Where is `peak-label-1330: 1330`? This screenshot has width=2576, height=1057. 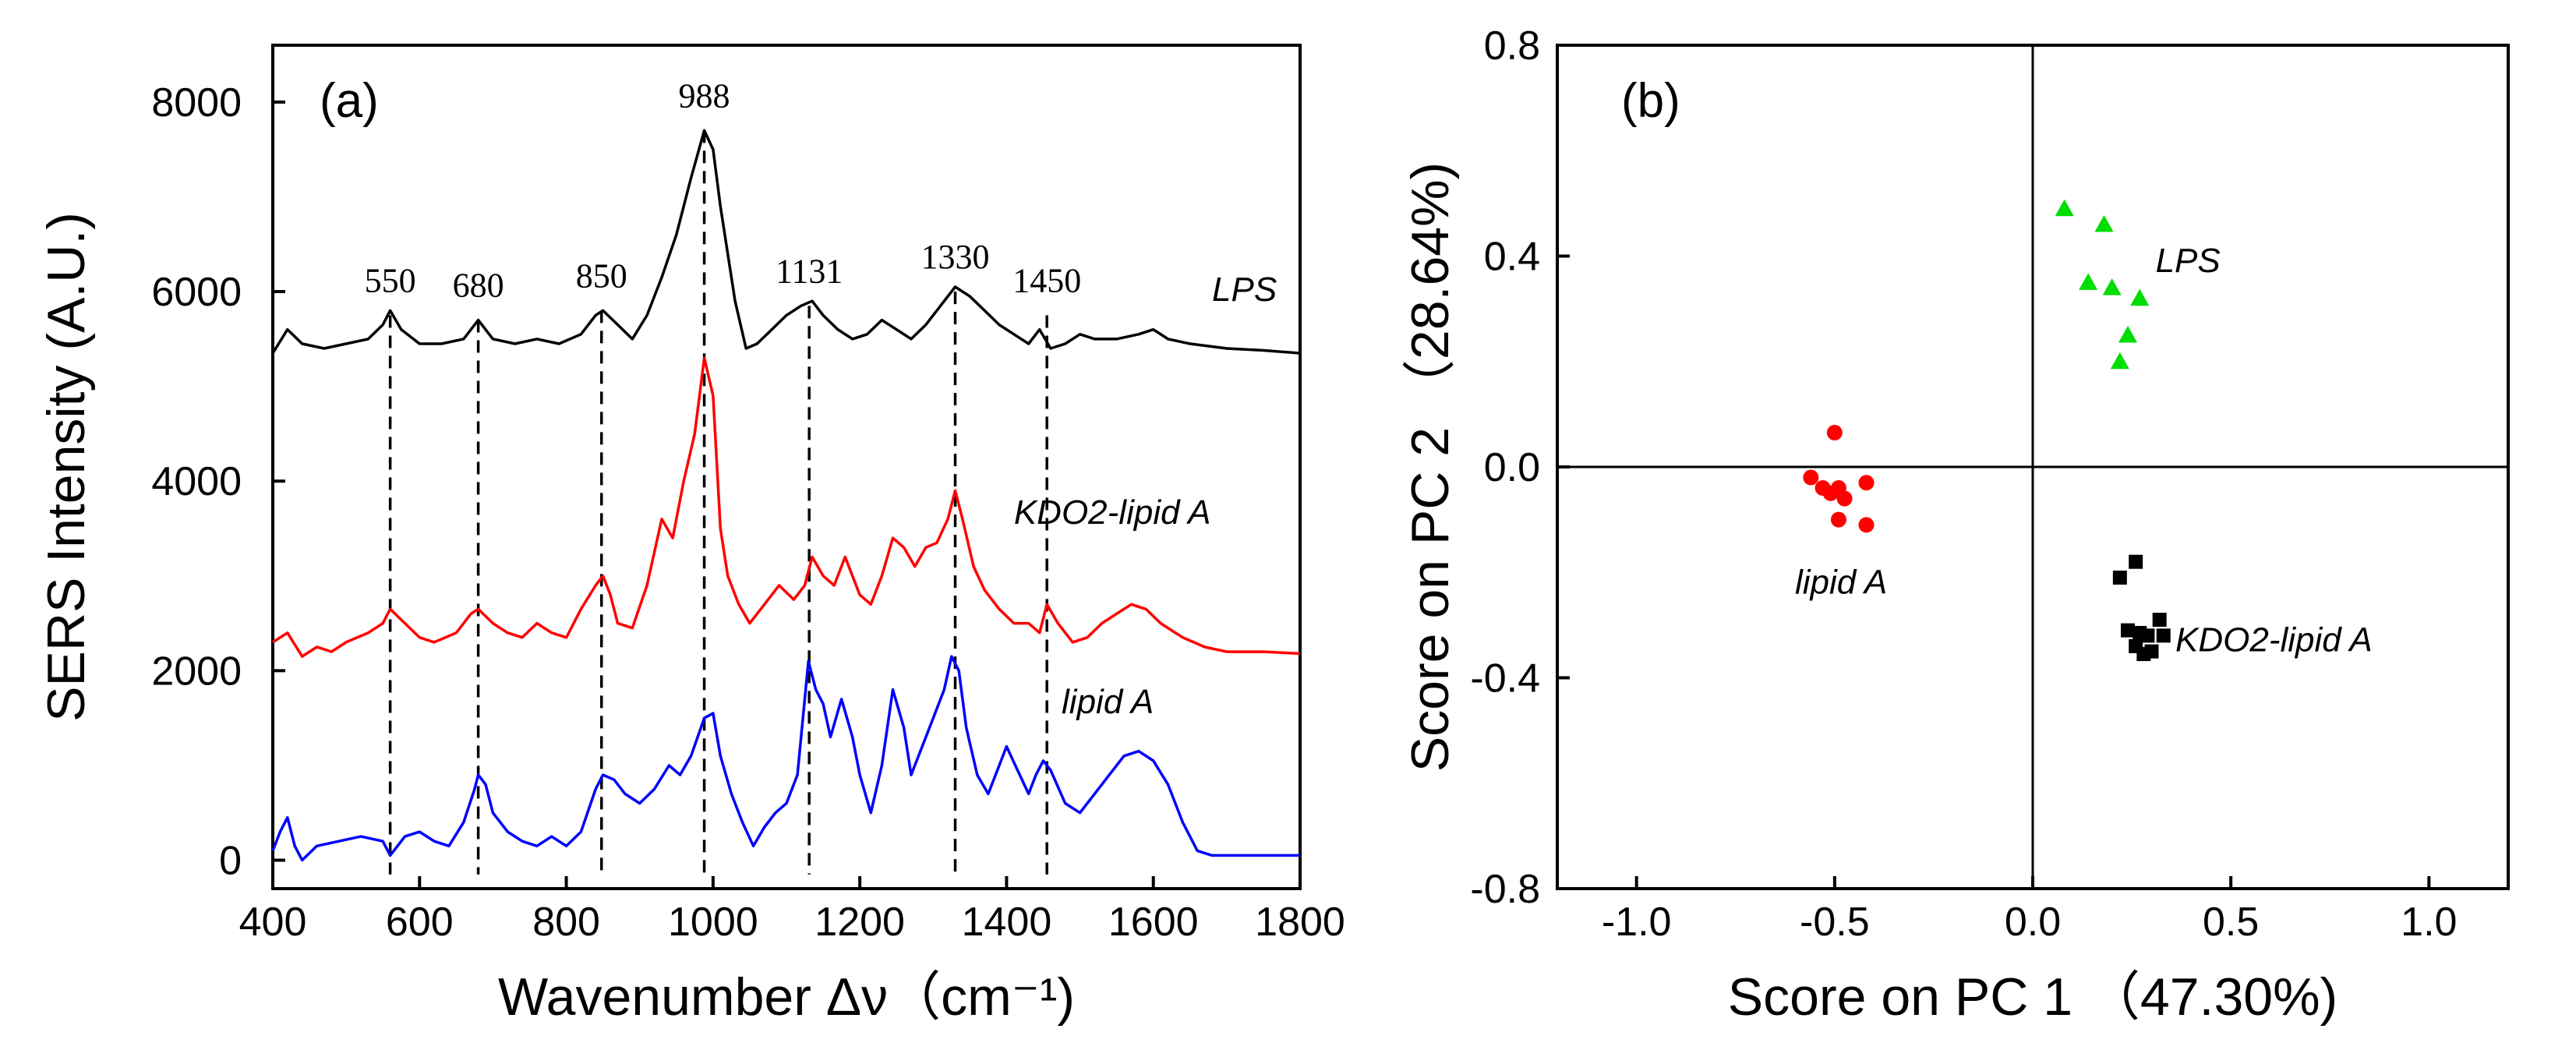 peak-label-1330: 1330 is located at coordinates (955, 257).